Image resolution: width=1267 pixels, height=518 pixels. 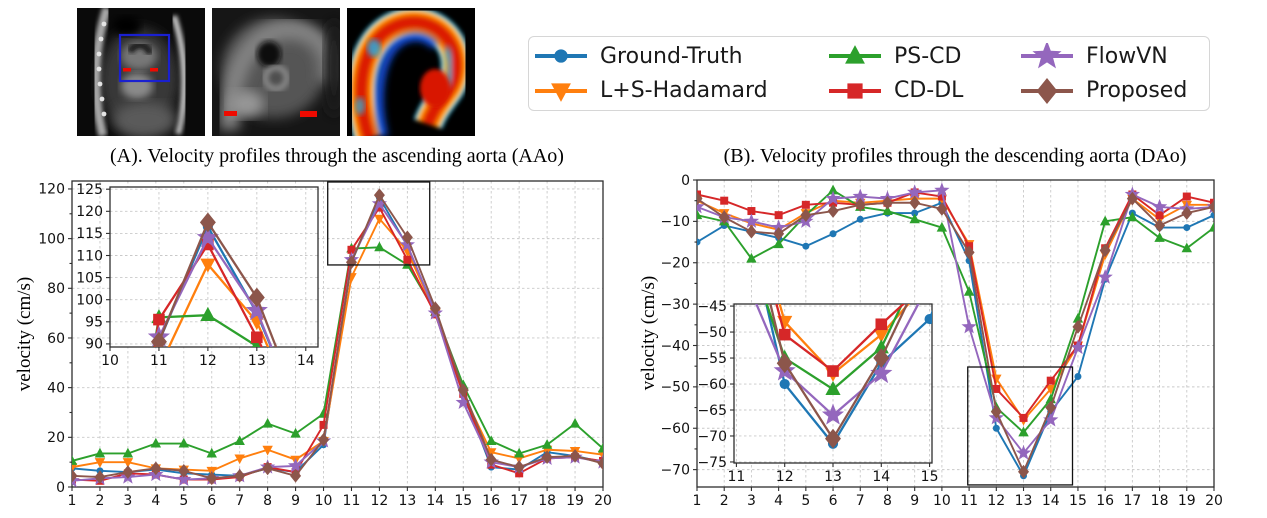 I want to click on svg-text: 60, so click(x=56, y=339).